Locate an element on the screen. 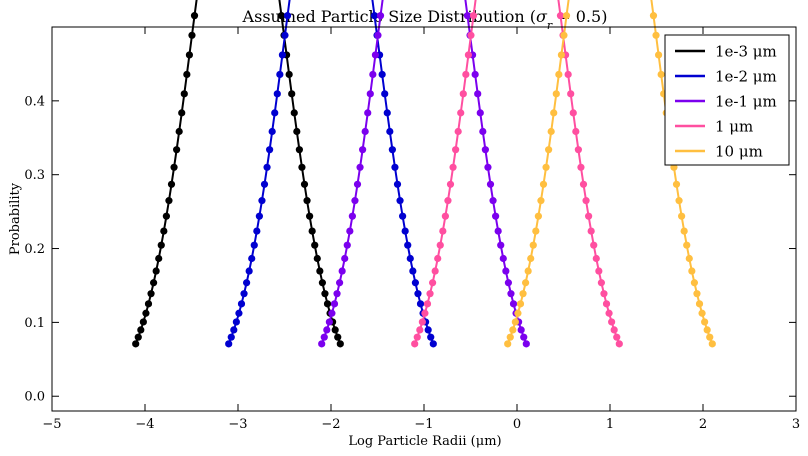  legend-item: 1e-3 μm is located at coordinates (726, 52).